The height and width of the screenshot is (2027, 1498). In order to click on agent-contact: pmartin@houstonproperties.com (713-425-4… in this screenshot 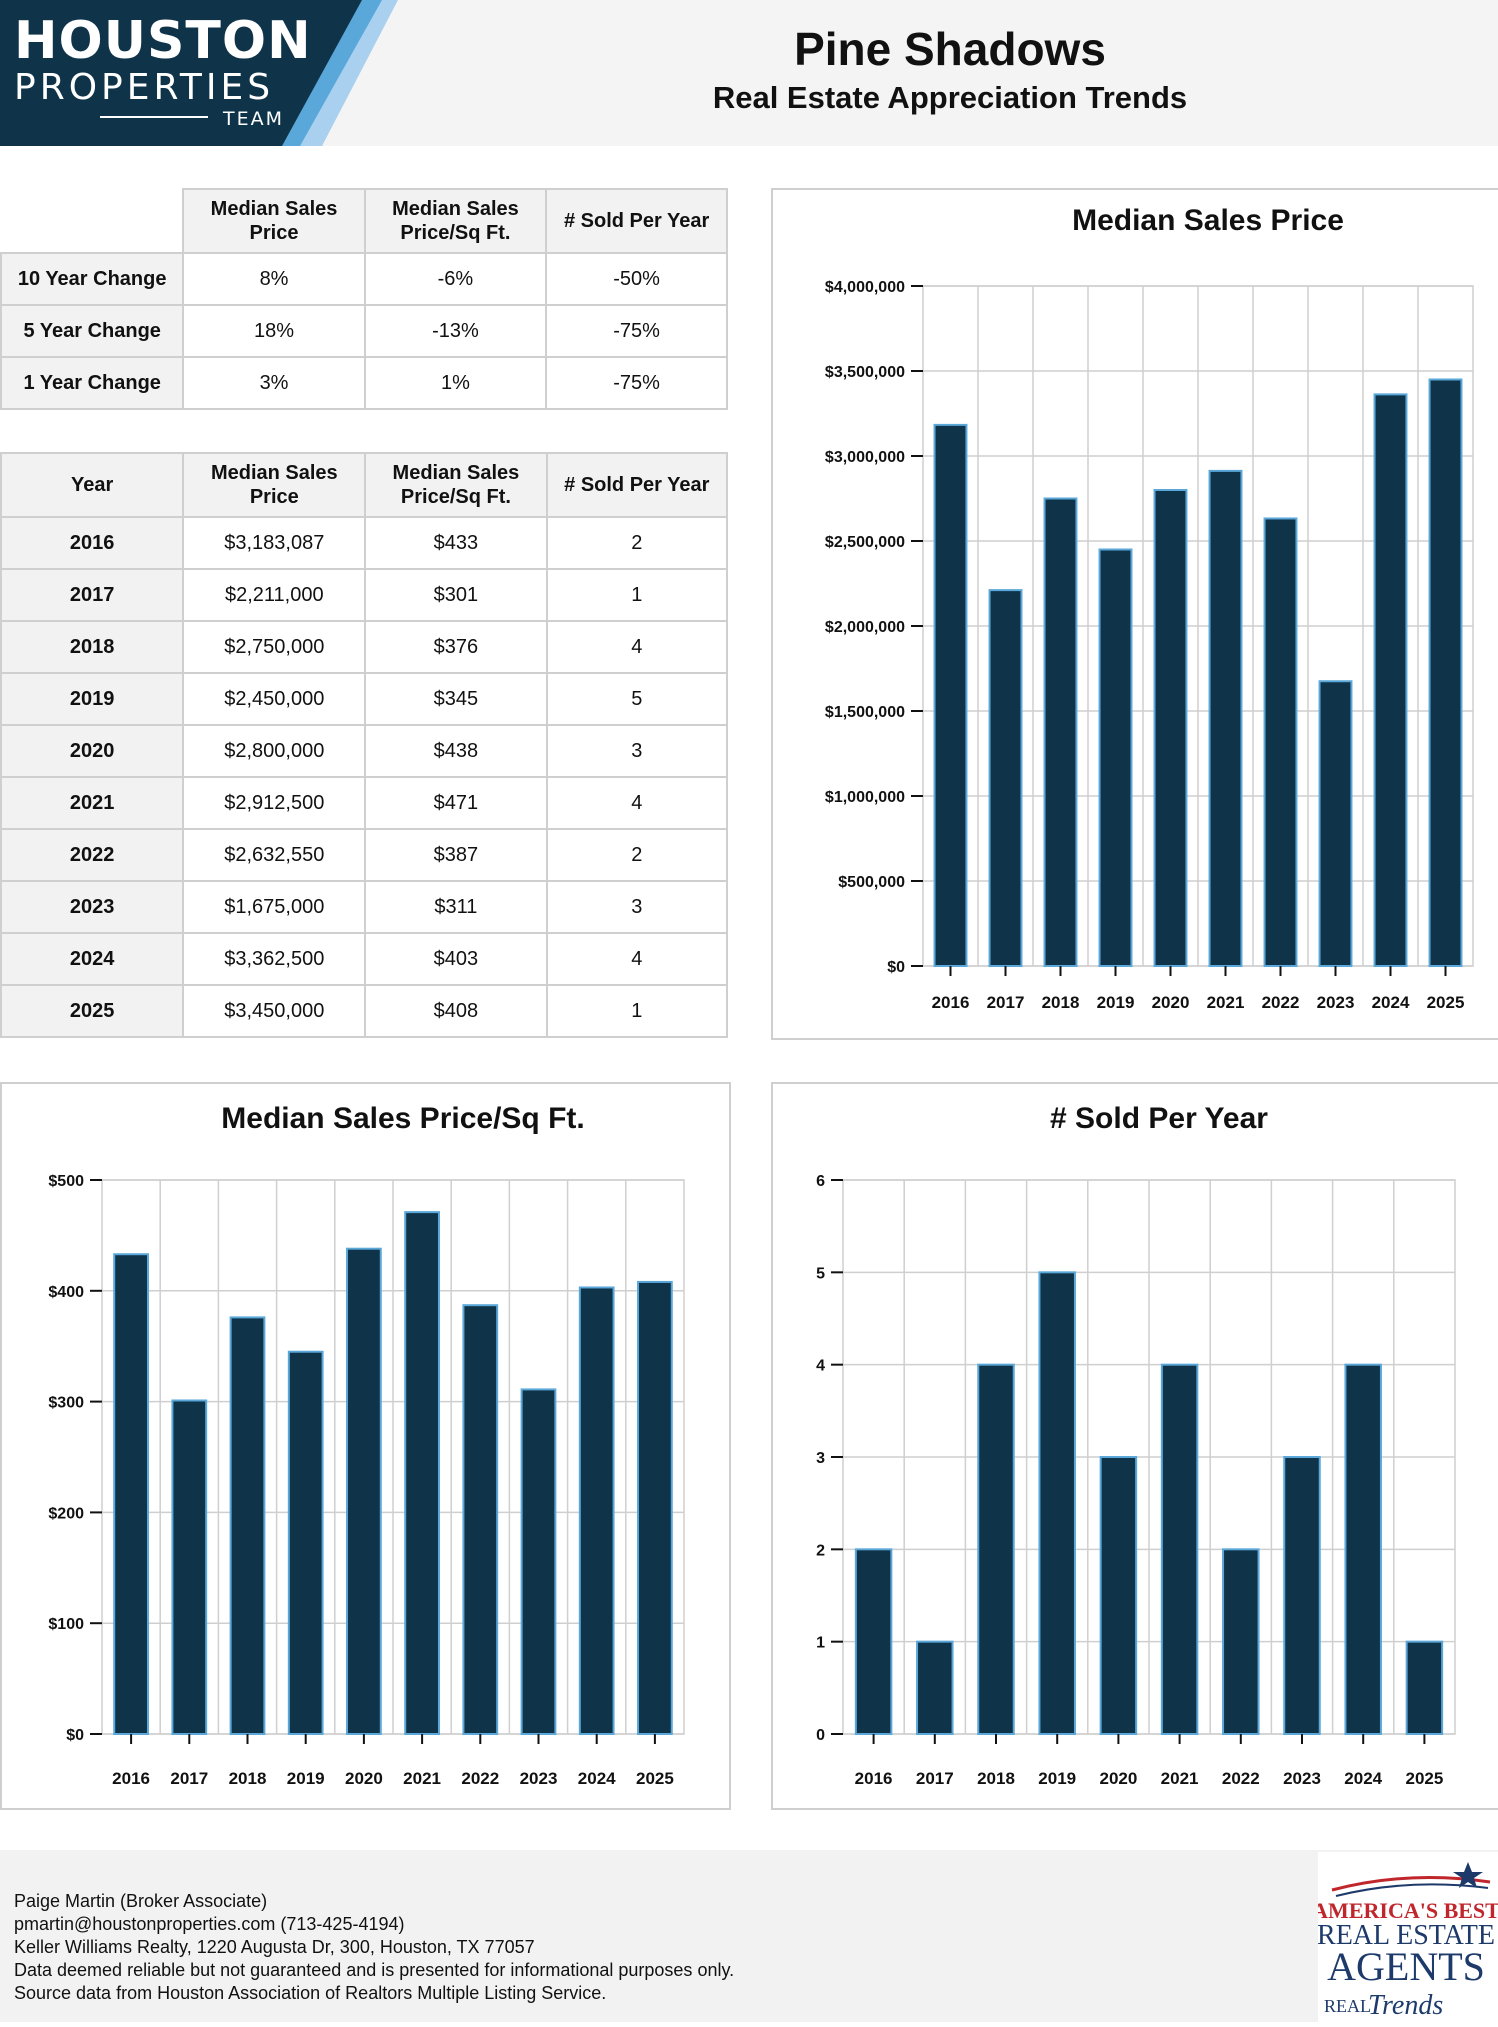, I will do `click(209, 1924)`.